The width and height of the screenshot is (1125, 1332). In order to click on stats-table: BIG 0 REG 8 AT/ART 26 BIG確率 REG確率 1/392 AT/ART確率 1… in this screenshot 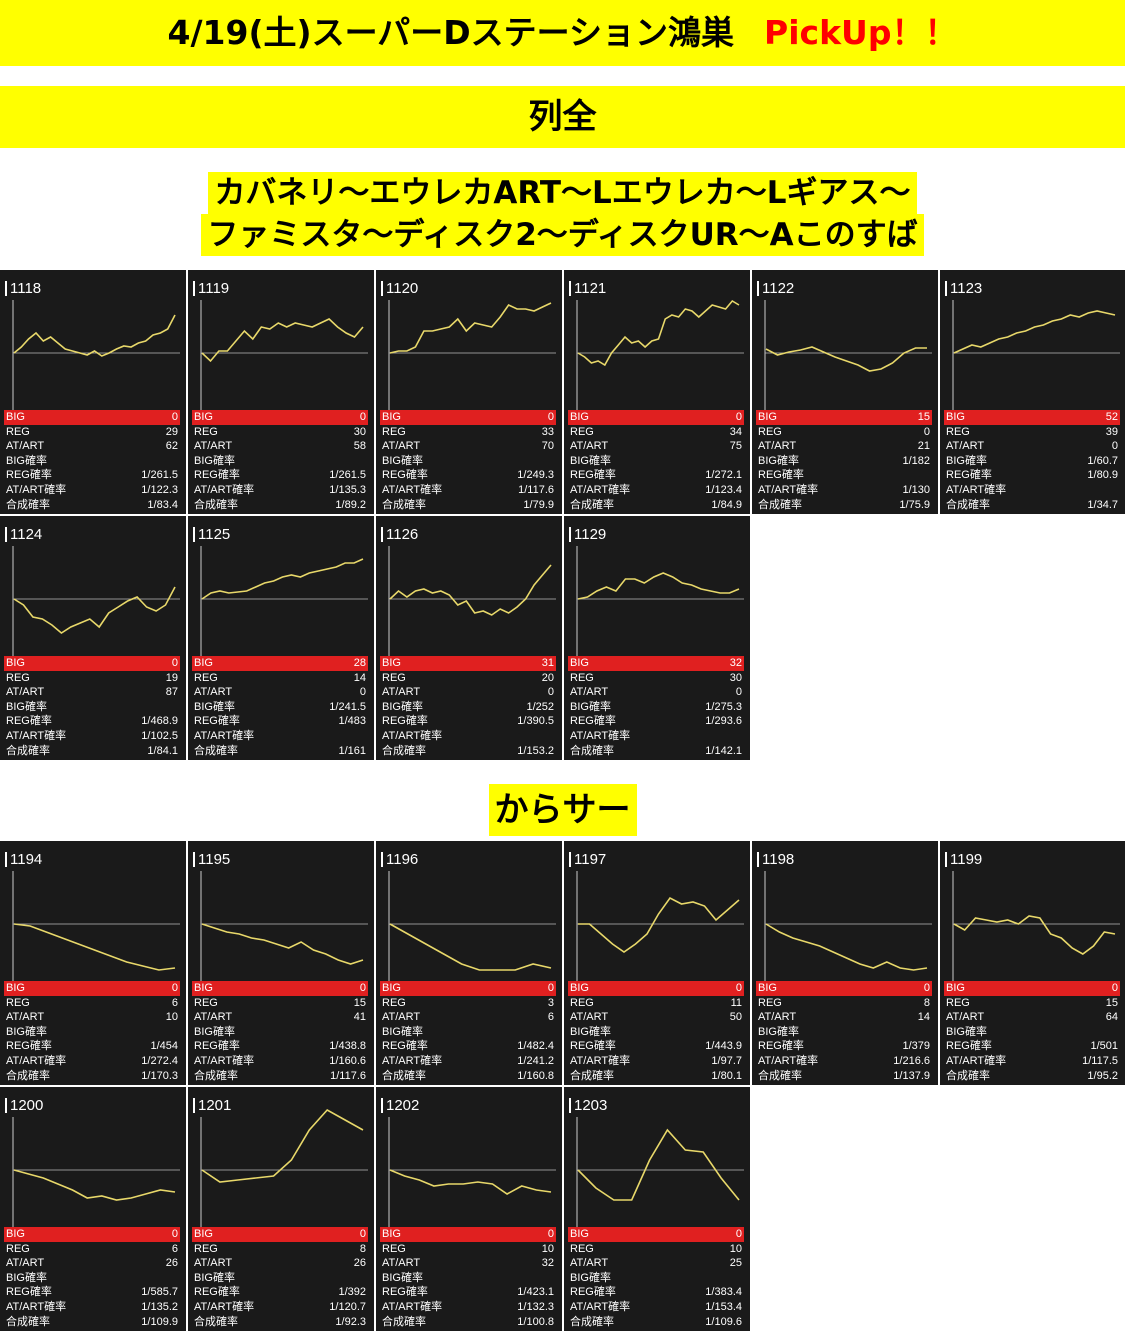, I will do `click(280, 1278)`.